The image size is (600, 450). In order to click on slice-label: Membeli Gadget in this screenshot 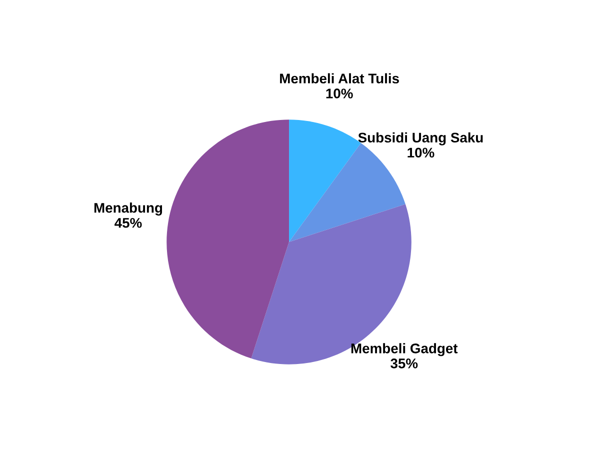, I will do `click(404, 349)`.